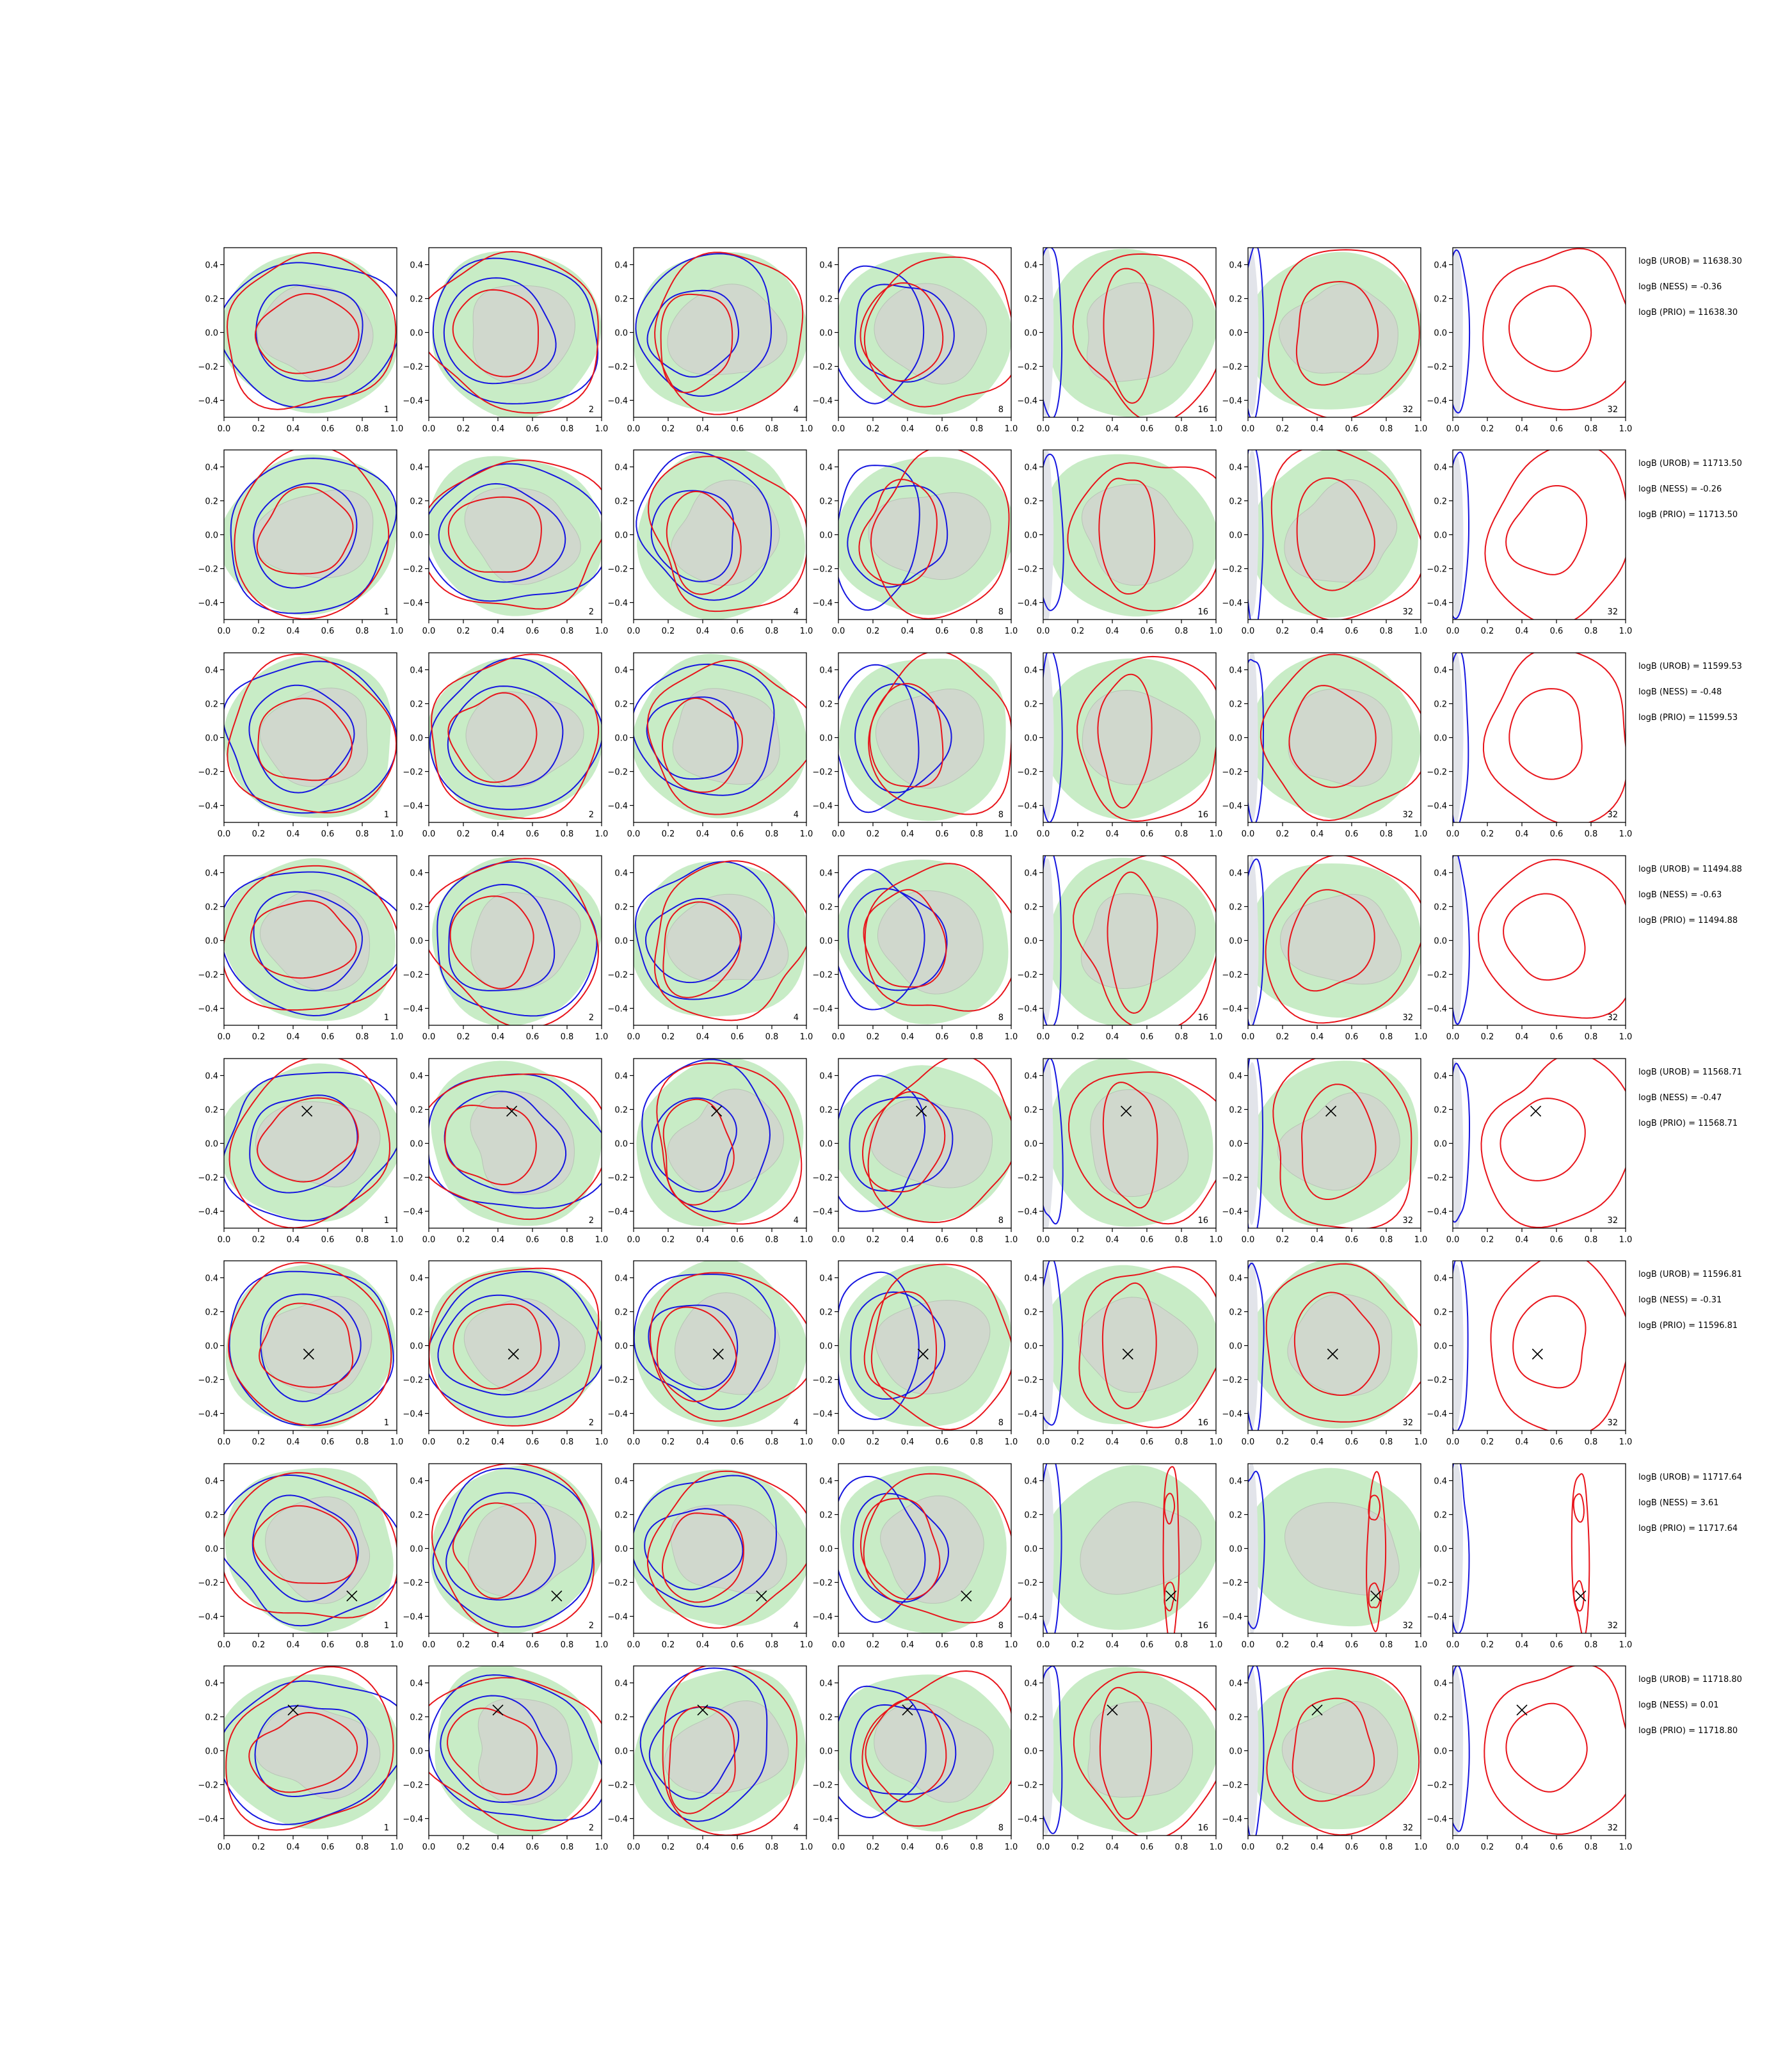 The width and height of the screenshot is (1792, 2048). What do you see at coordinates (1690, 261) in the screenshot?
I see `logb-stat: logB (UROB) = 11638.30` at bounding box center [1690, 261].